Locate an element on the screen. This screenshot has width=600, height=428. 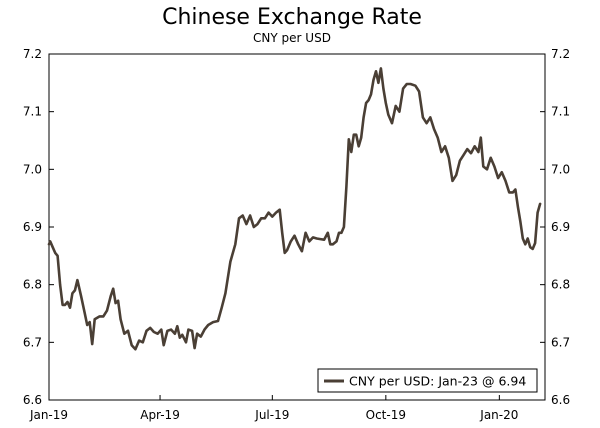
y-tick-label-left: 7.2 is located at coordinates (32, 54).